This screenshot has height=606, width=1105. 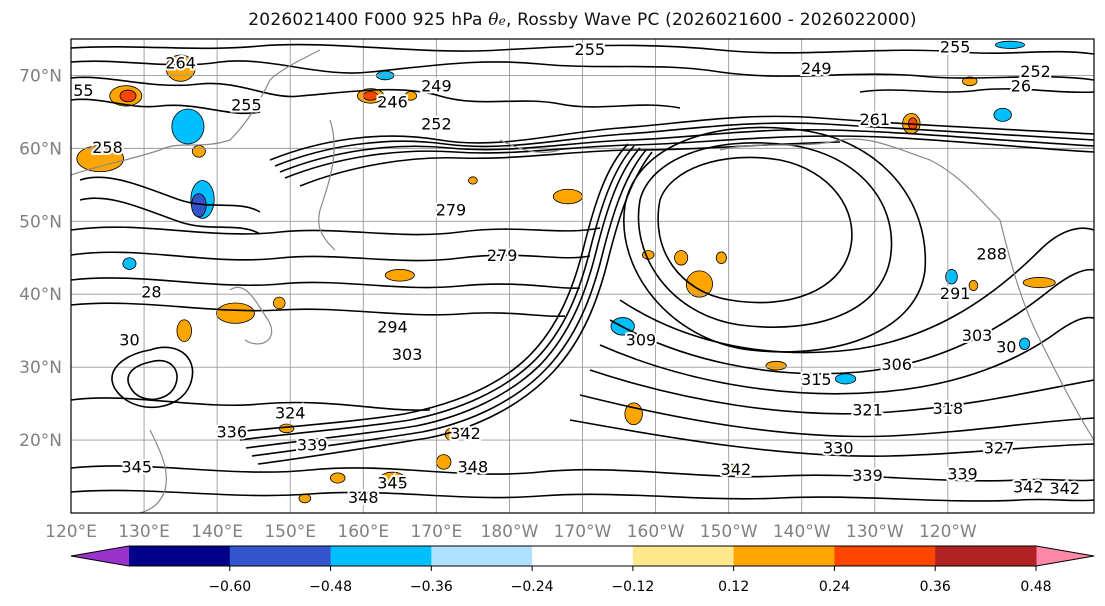 I want to click on contour-label: 264, so click(x=180, y=62).